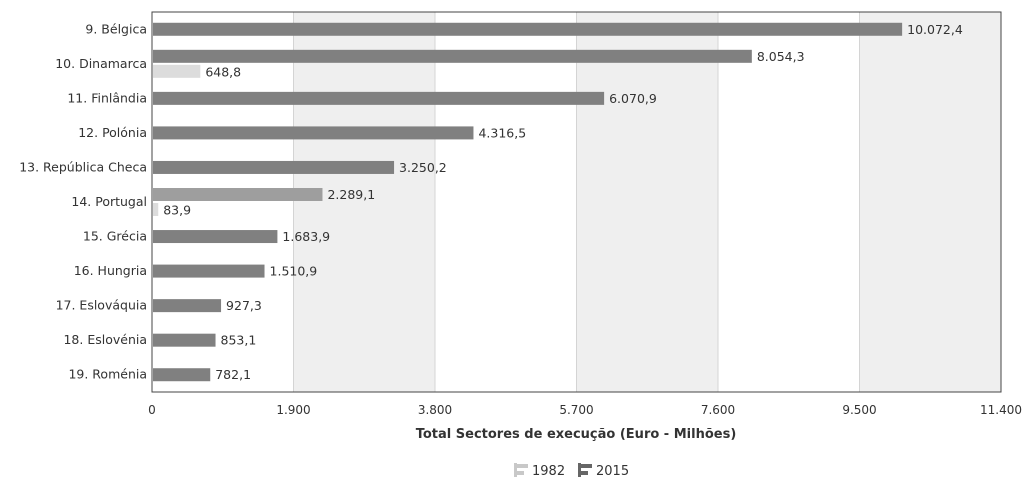 This screenshot has width=1026, height=483. What do you see at coordinates (83, 166) in the screenshot?
I see `category-label: 13. República Checa` at bounding box center [83, 166].